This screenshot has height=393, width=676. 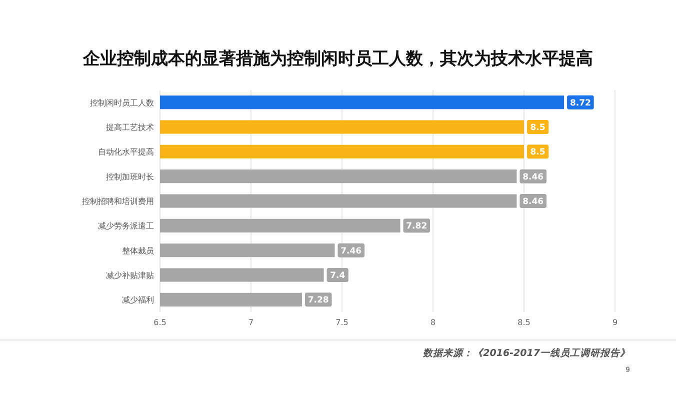 What do you see at coordinates (122, 103) in the screenshot?
I see `y-tick-label: 控制闲时员工人数` at bounding box center [122, 103].